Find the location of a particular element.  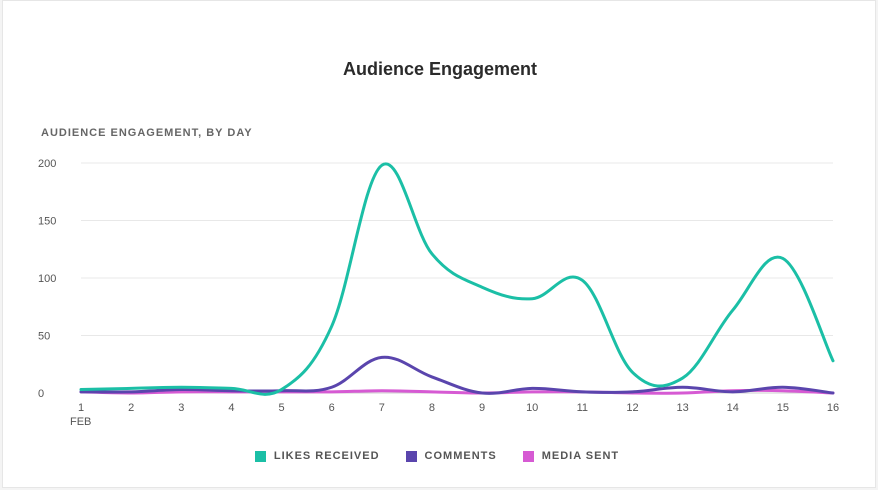

legend-item-likes-received: LIKES RECEIVED is located at coordinates (317, 456).